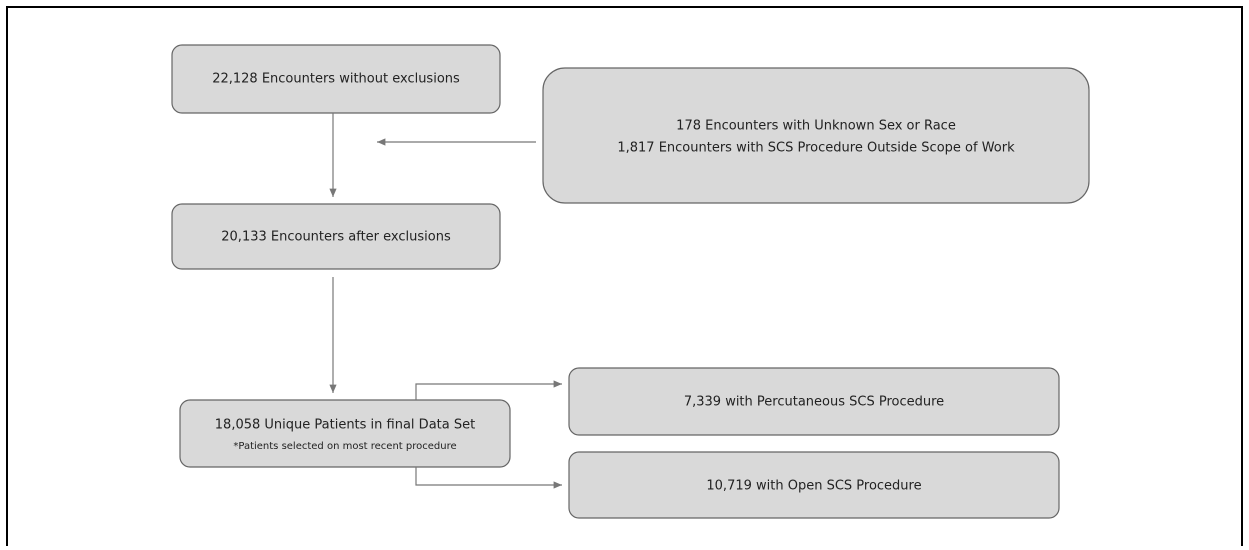 This screenshot has height=550, width=1249. Describe the element at coordinates (445, 301) in the screenshot. I see `connectors` at that location.